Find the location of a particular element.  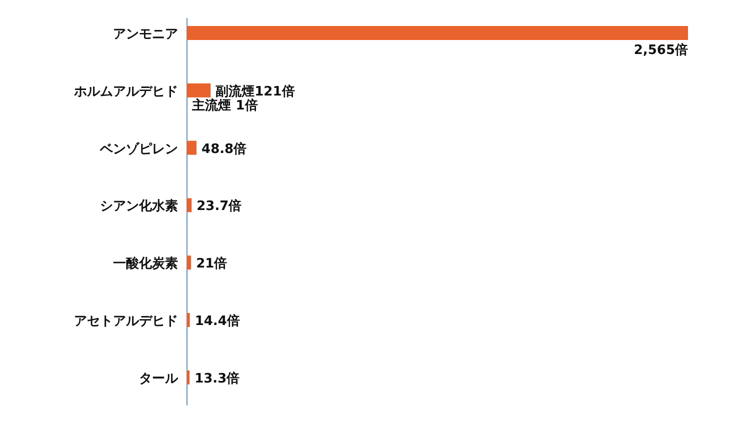

y-tick-label: アセトアルデヒド is located at coordinates (126, 321).